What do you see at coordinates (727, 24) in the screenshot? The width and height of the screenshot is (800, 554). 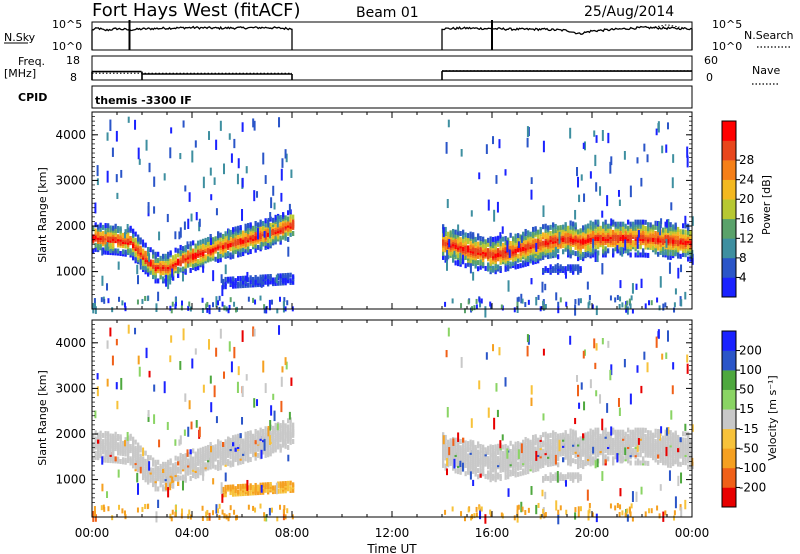 I see `nsearch-tick-top: 10^5` at bounding box center [727, 24].